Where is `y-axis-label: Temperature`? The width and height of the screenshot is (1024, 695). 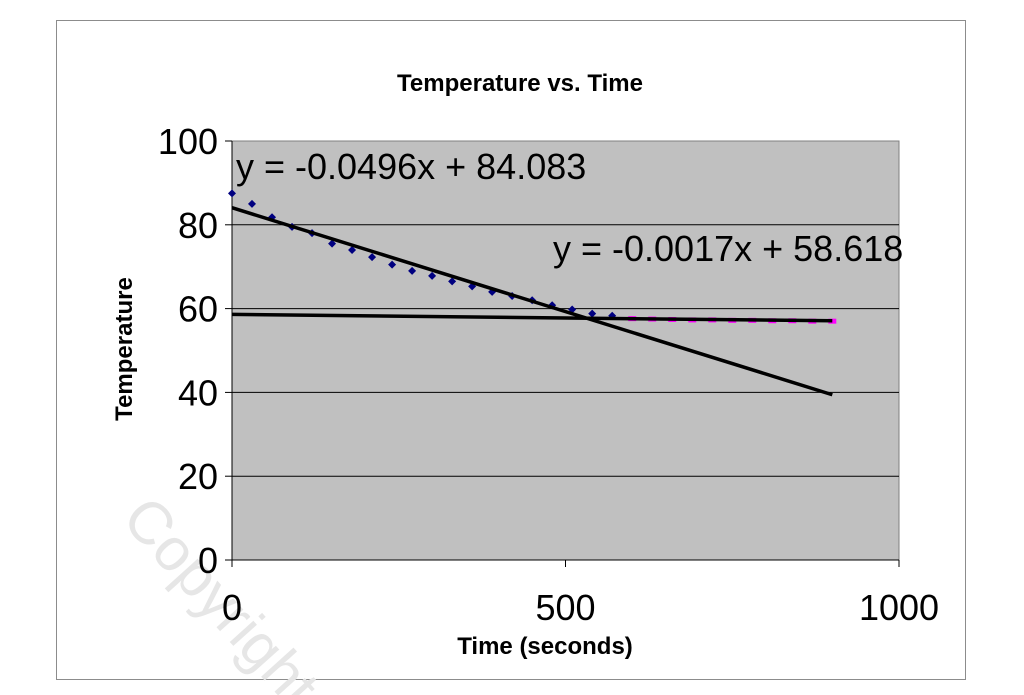
y-axis-label: Temperature is located at coordinates (124, 349).